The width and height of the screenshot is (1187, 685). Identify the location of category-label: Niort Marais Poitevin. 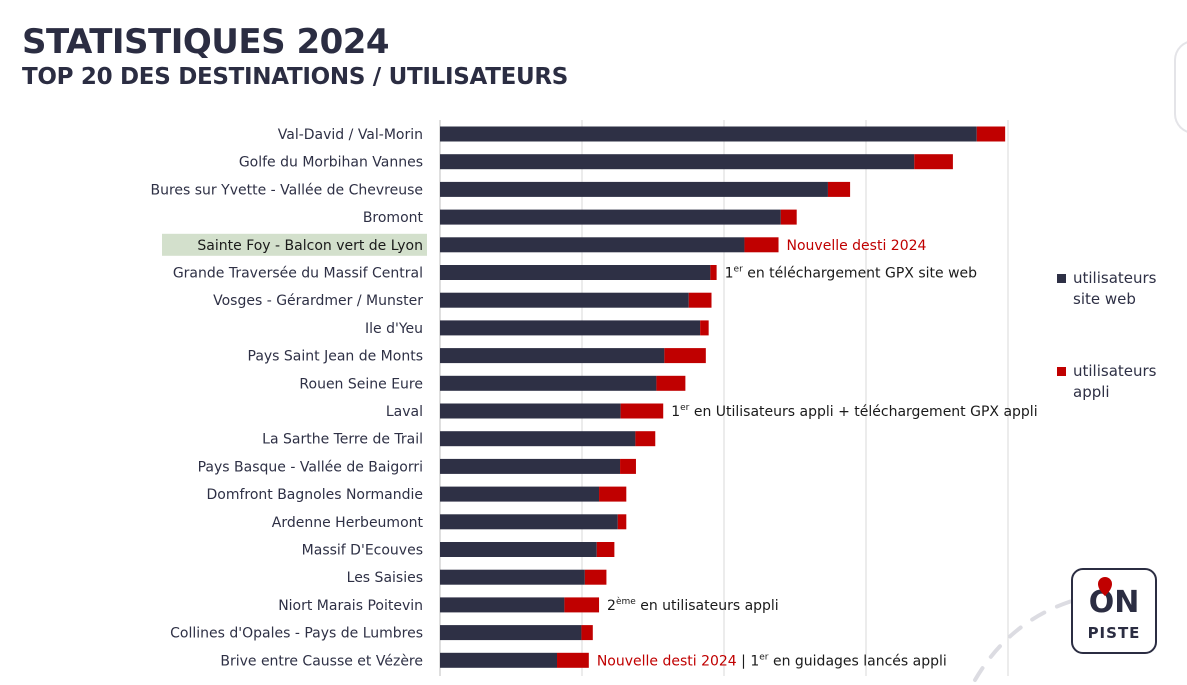
(350, 606).